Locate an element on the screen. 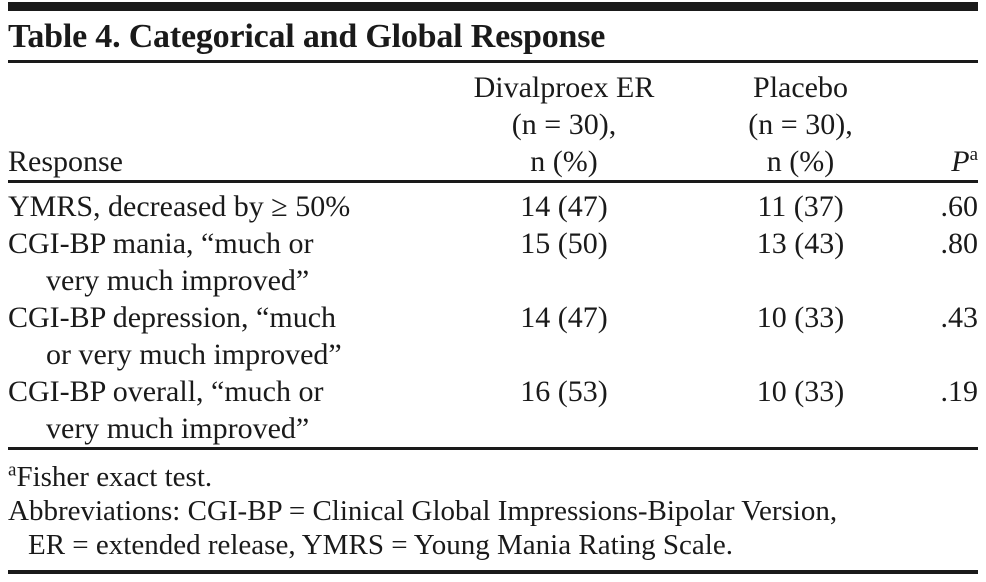  column-header-p-value: Pa is located at coordinates (945, 161).